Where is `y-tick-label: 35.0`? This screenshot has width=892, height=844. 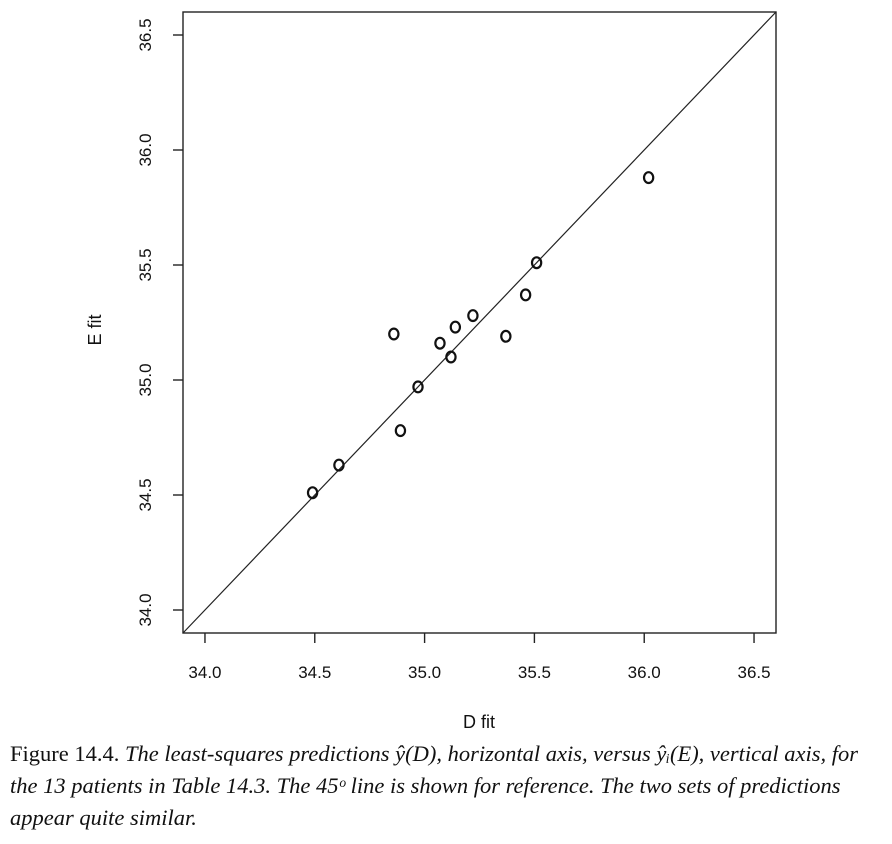 y-tick-label: 35.0 is located at coordinates (145, 379).